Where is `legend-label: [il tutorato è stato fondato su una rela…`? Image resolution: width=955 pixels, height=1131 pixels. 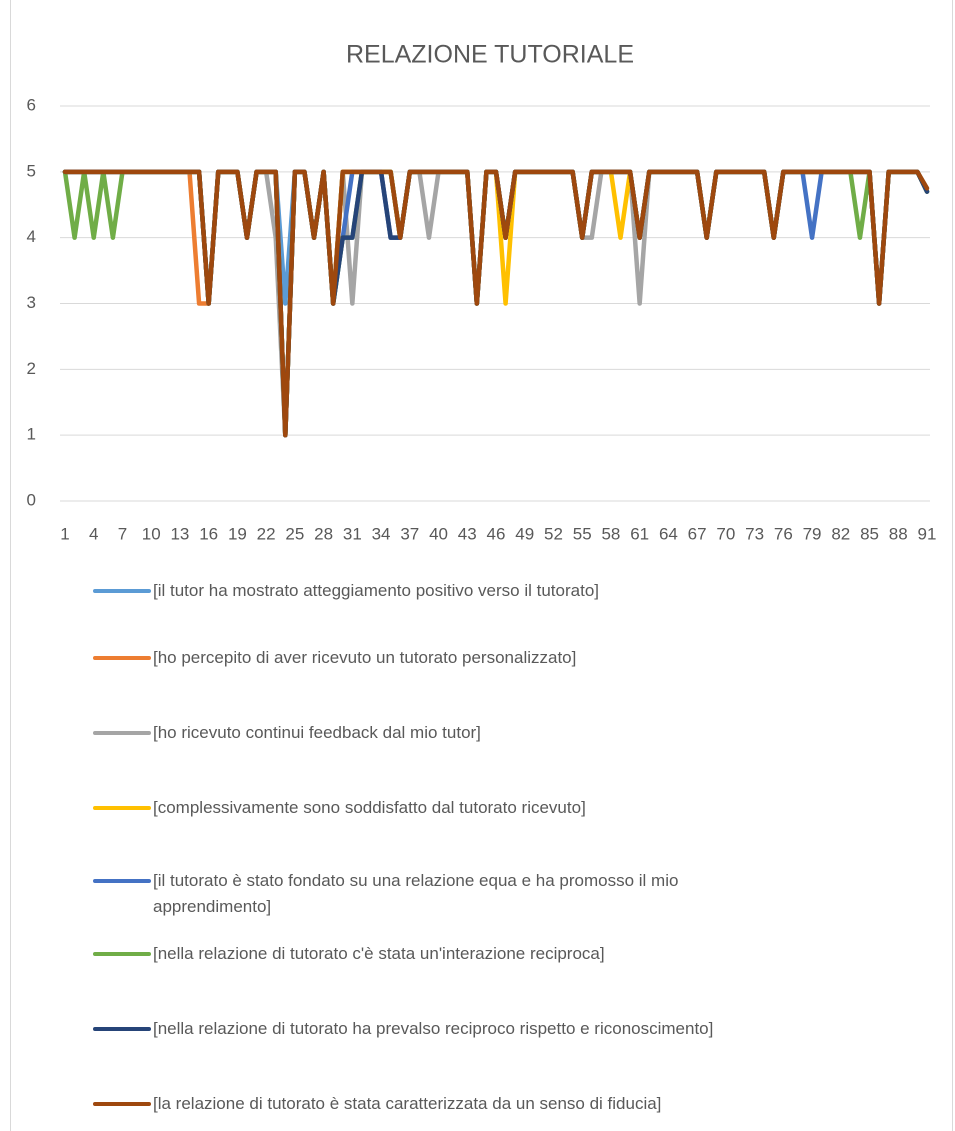
legend-label: [il tutorato è stato fondato su una rela… is located at coordinates (416, 893).